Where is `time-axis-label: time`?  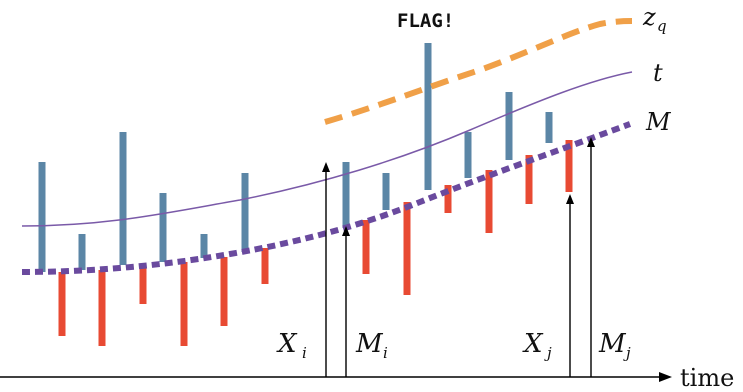
time-axis-label: time is located at coordinates (707, 378).